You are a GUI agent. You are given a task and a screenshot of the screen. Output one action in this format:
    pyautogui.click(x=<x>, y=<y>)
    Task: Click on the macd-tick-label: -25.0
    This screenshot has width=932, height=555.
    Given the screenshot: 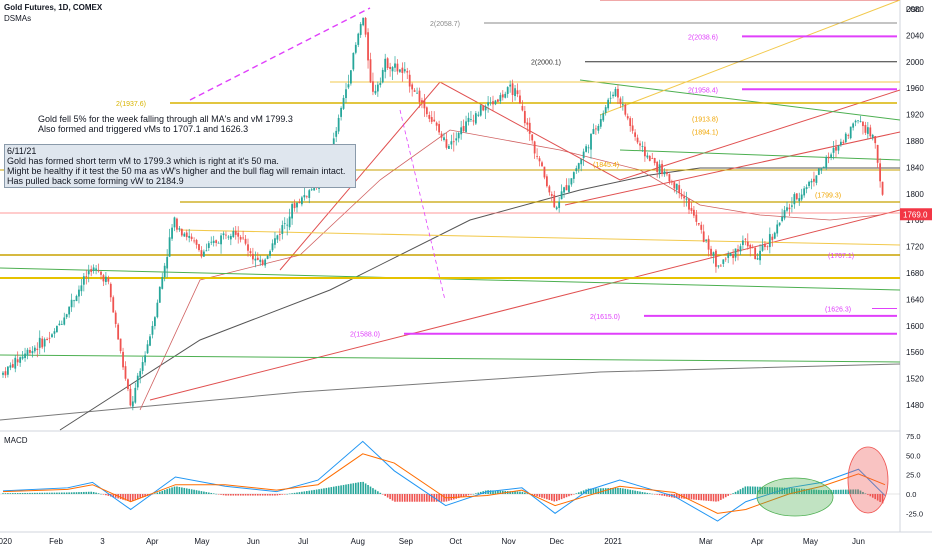 What is the action you would take?
    pyautogui.click(x=914, y=513)
    